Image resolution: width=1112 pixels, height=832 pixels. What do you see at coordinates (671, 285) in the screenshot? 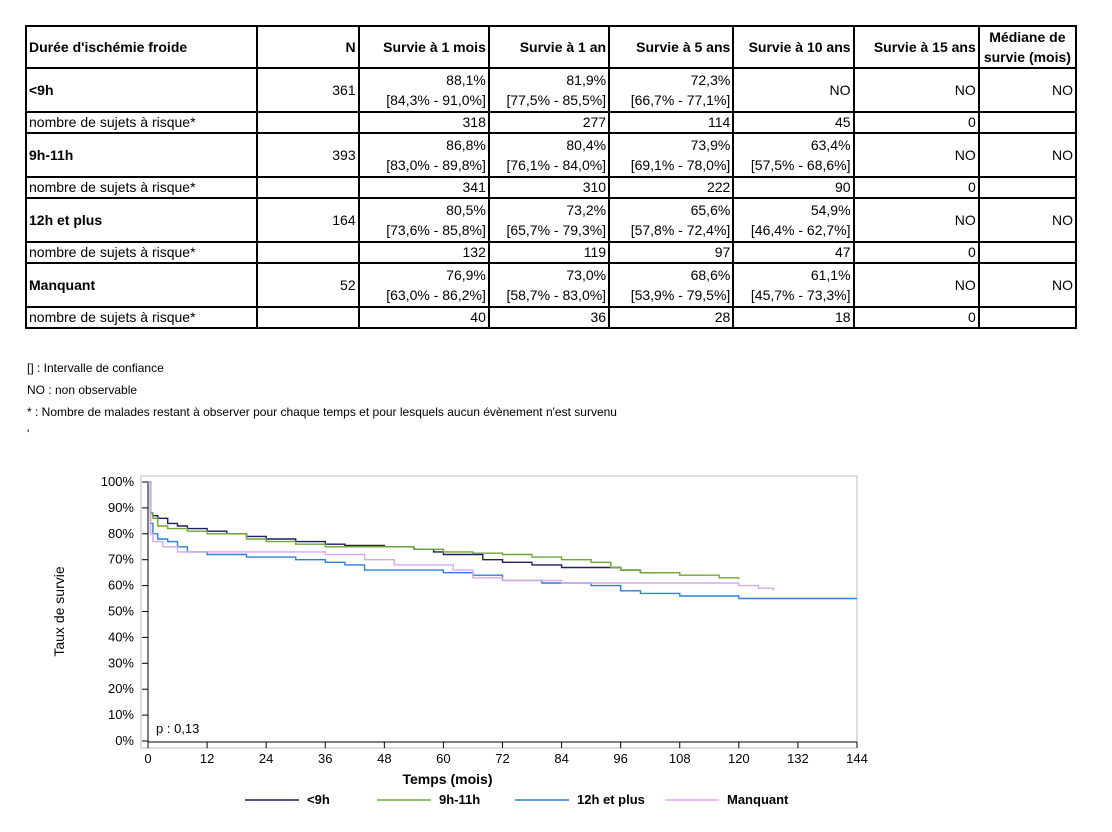
I see `survival-cell: 68,6% [53,9% - 79,5%]` at bounding box center [671, 285].